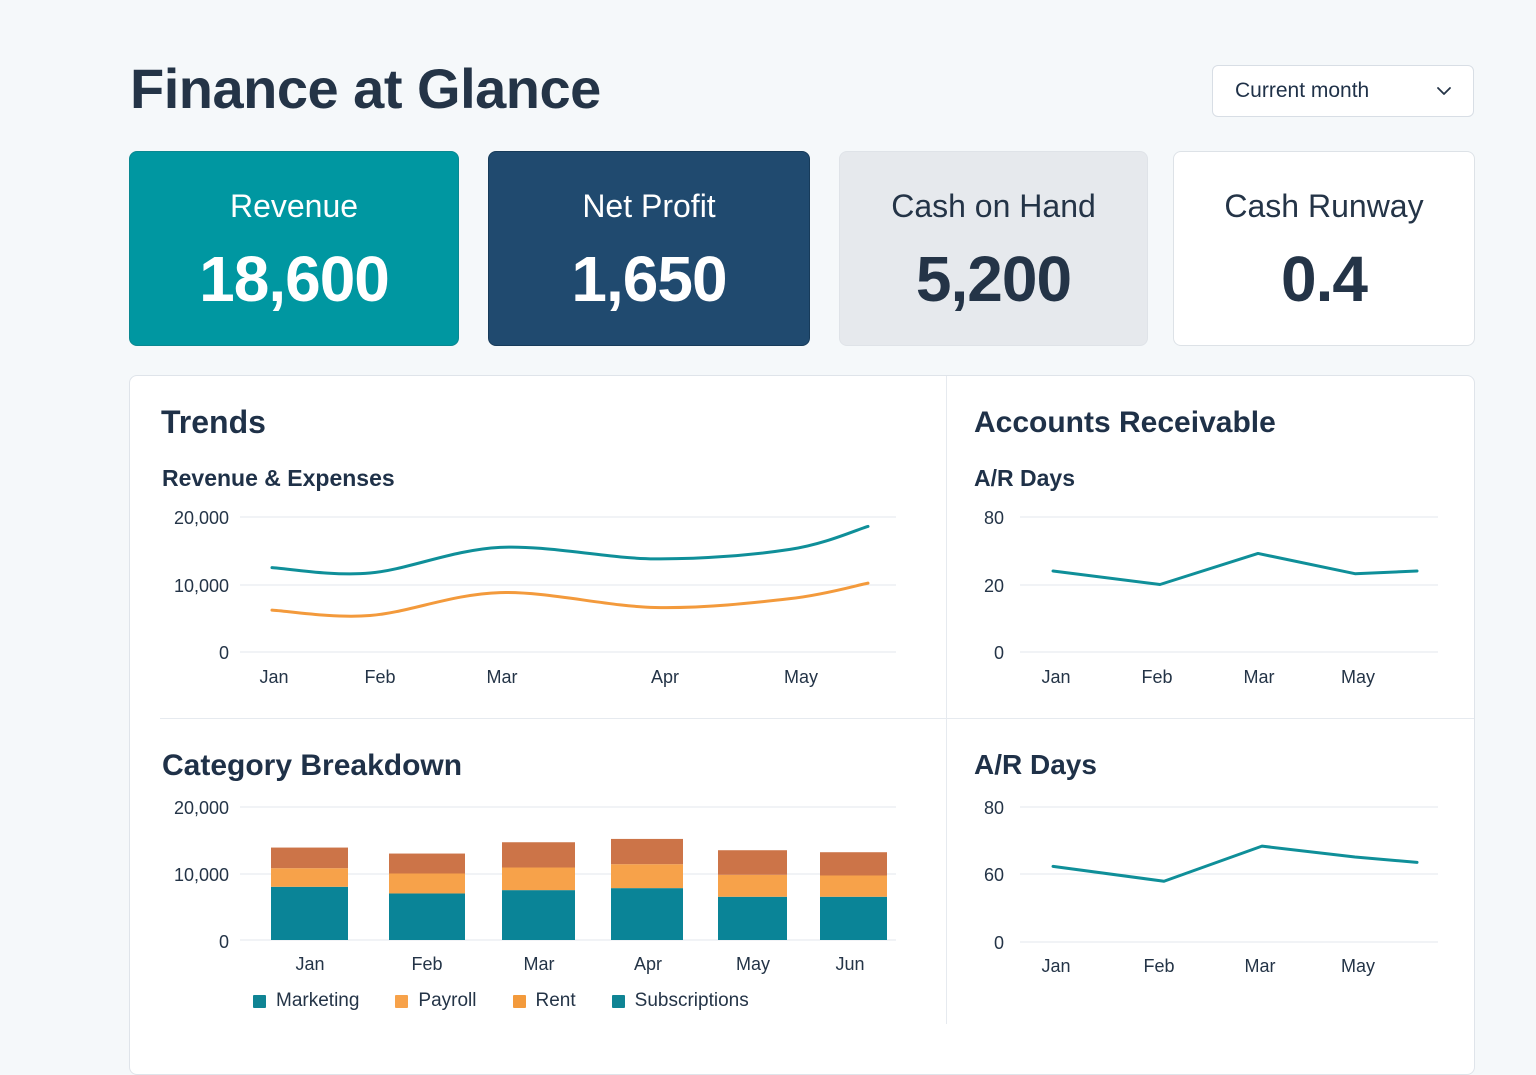  I want to click on legend-item-subscriptions: Subscriptions, so click(680, 1001).